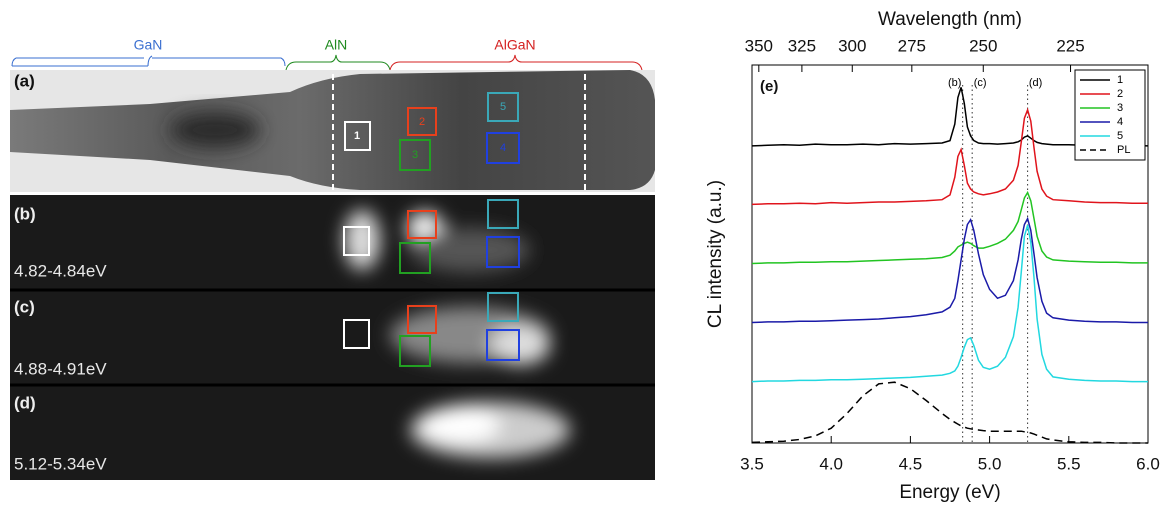  Describe the element at coordinates (1069, 463) in the screenshot. I see `x-tick-label: 5.5` at that location.